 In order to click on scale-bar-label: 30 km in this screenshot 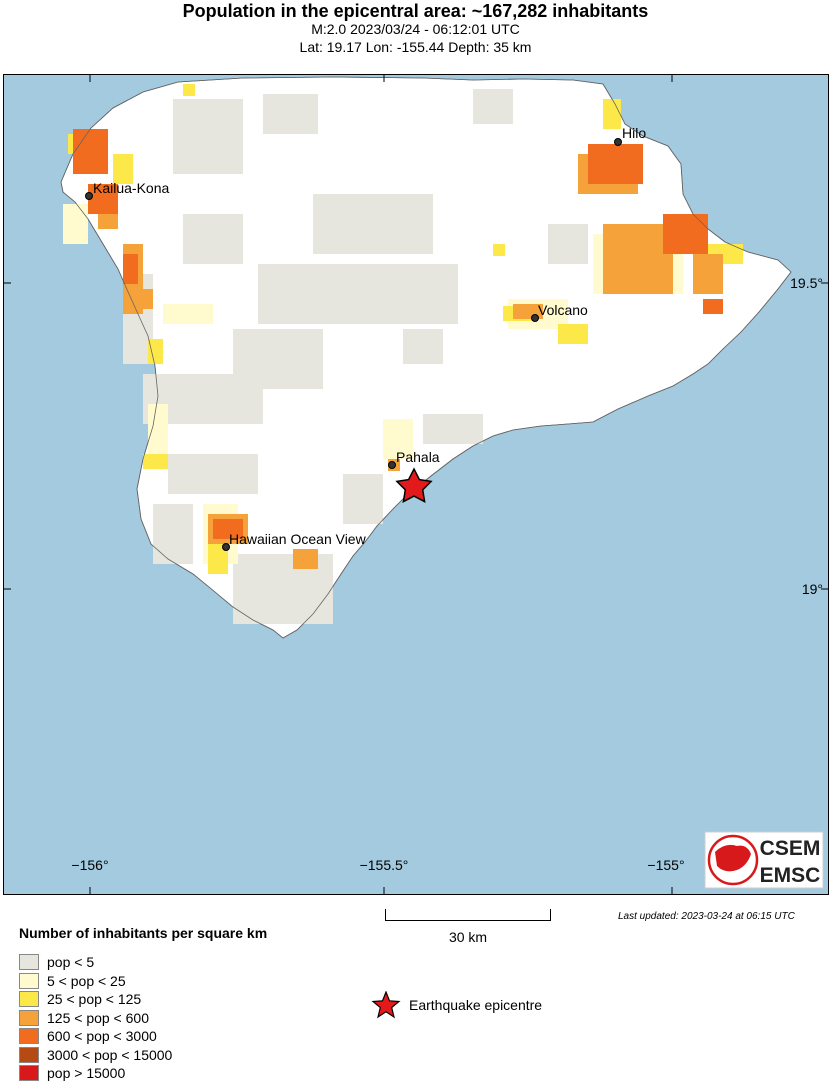, I will do `click(468, 937)`.